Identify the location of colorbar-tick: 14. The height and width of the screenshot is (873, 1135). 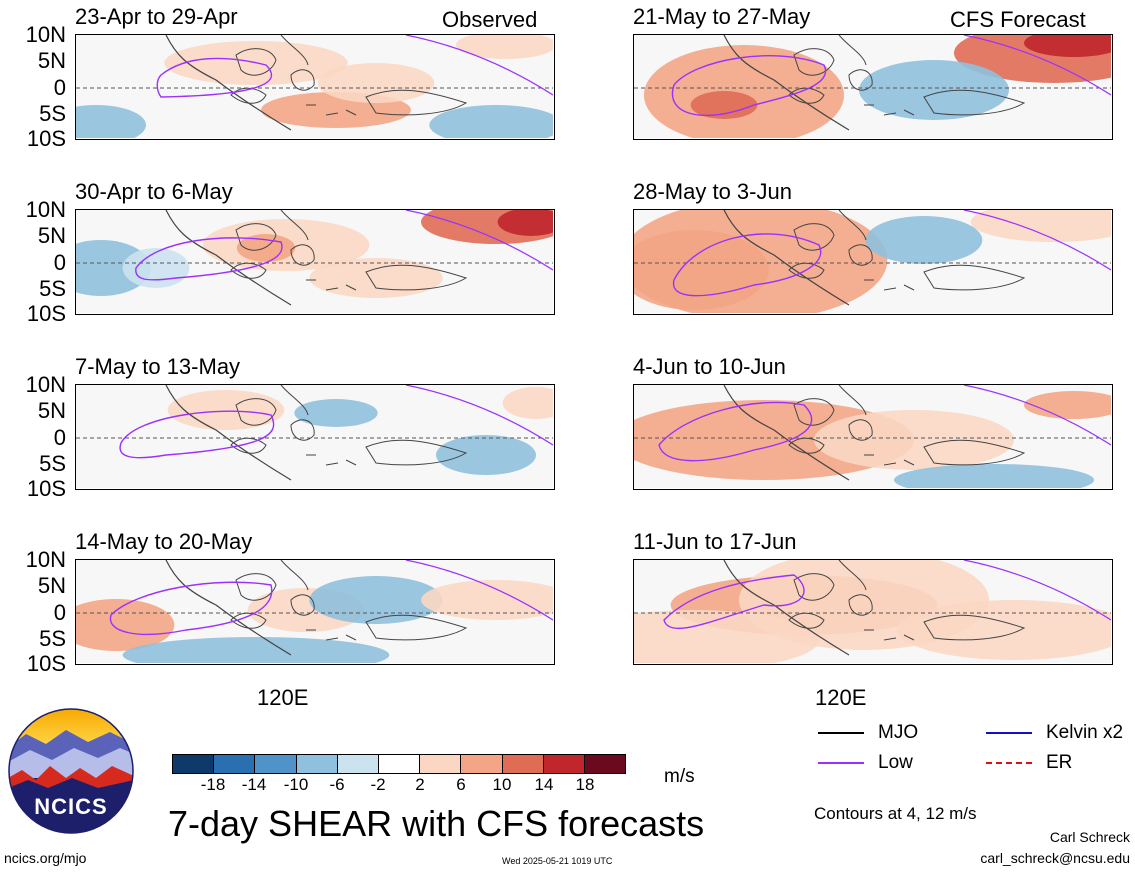
(544, 784).